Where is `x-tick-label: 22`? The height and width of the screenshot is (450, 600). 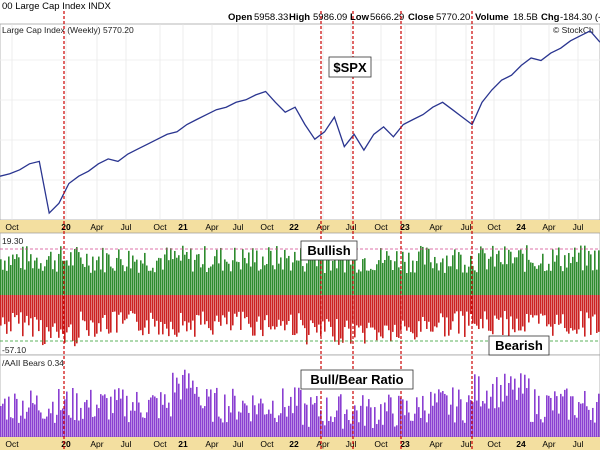 x-tick-label: 22 is located at coordinates (294, 444).